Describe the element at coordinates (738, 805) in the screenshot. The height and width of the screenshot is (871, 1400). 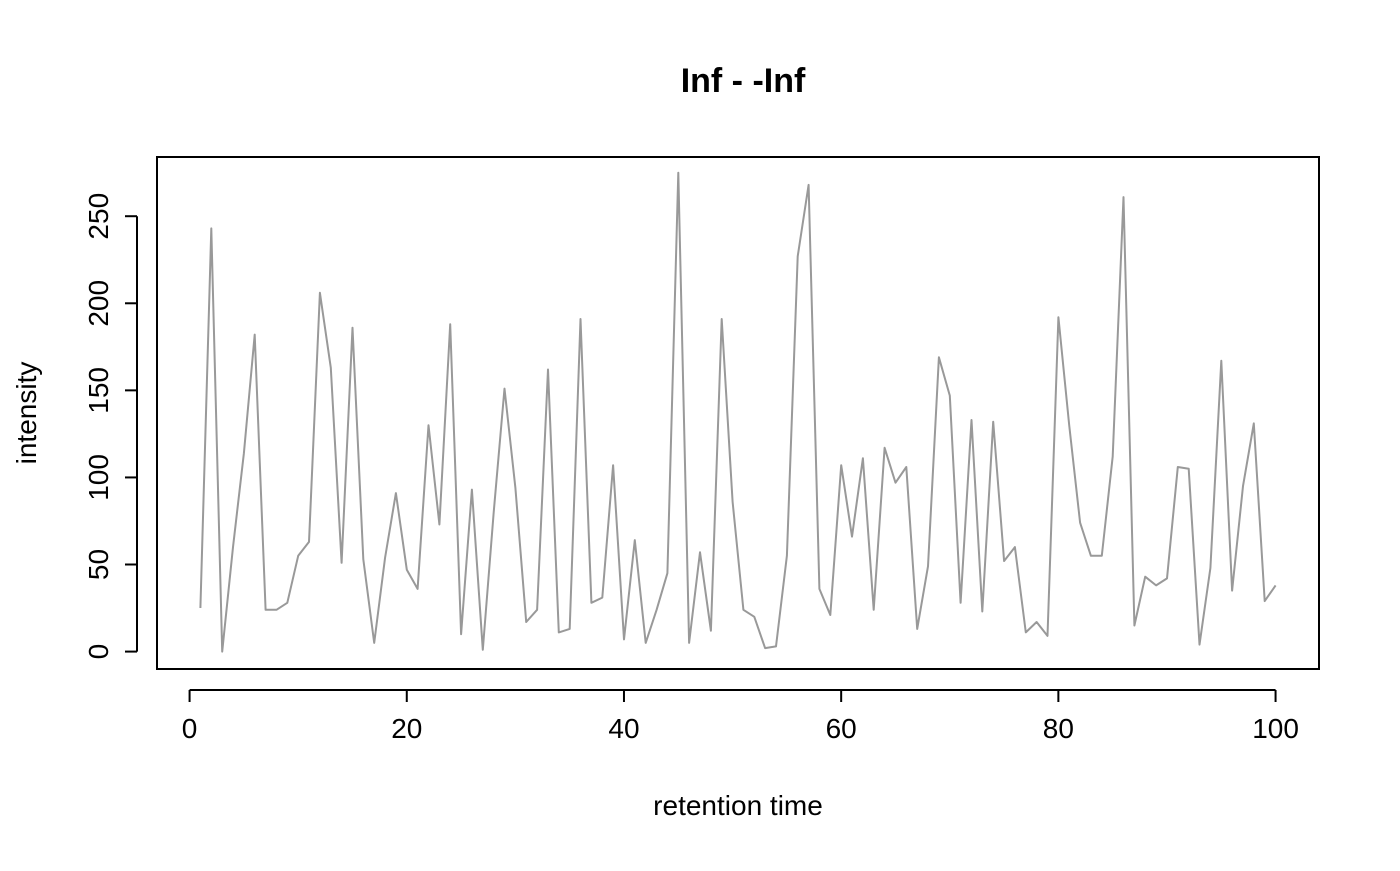
I see `x-axis-label: retention time` at that location.